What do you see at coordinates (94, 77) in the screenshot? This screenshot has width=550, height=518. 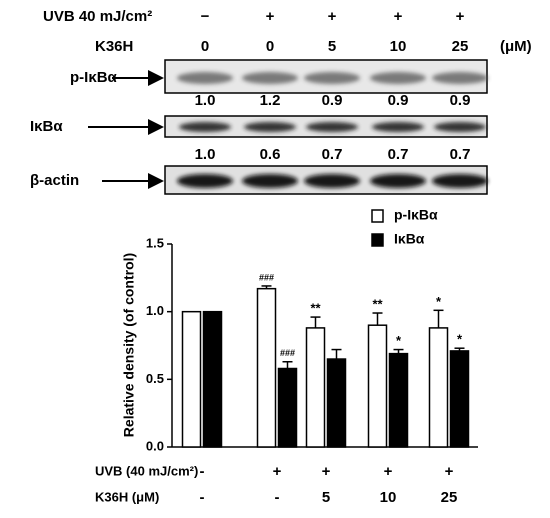 I see `band-label: p-IκBα` at bounding box center [94, 77].